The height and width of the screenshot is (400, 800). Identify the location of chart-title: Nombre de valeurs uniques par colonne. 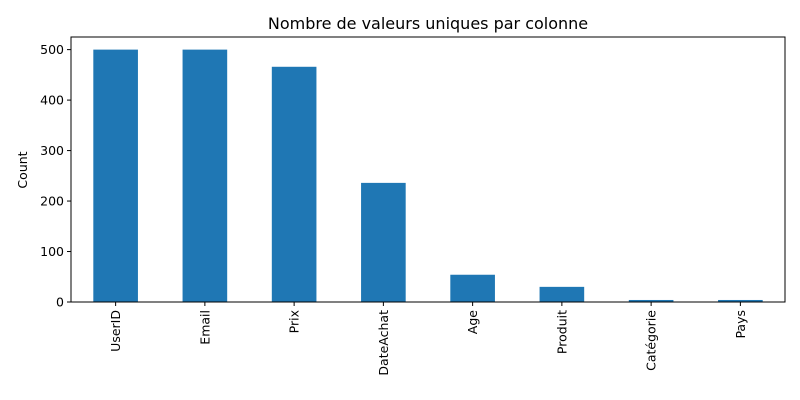
(428, 23).